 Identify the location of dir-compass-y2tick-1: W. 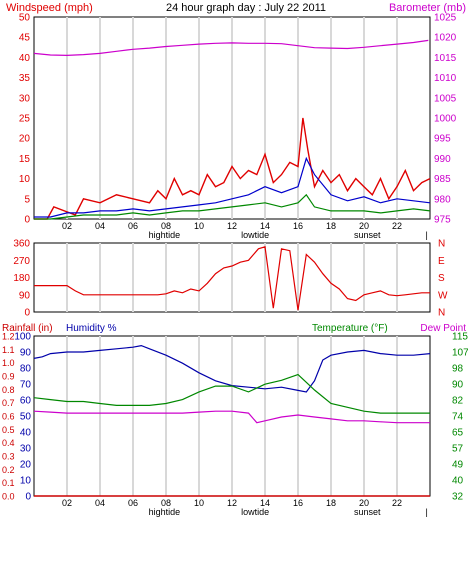
(443, 295).